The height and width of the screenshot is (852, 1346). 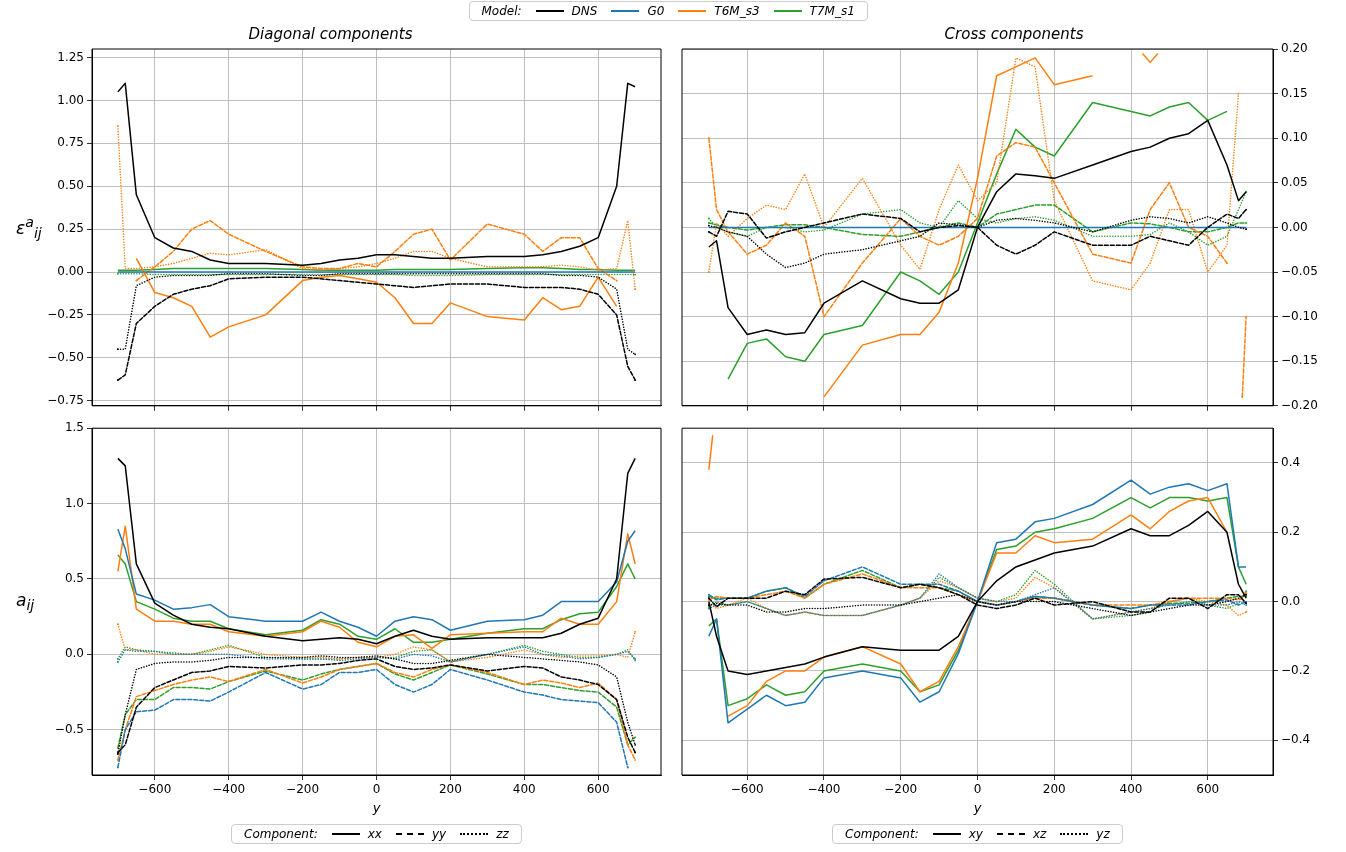 What do you see at coordinates (502, 834) in the screenshot?
I see `text: zz` at bounding box center [502, 834].